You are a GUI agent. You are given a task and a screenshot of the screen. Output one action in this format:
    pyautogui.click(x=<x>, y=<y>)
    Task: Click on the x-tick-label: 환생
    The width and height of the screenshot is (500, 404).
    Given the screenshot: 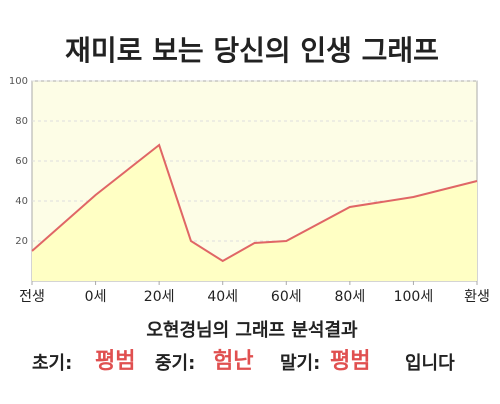 What is the action you would take?
    pyautogui.click(x=477, y=297)
    